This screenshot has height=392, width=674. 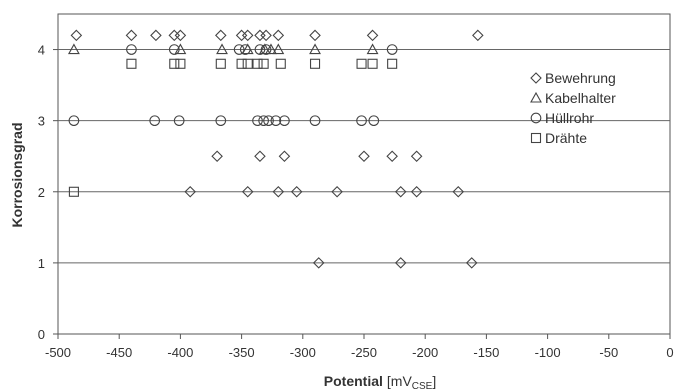 I want to click on x-axis-title-main: Potential, so click(x=353, y=381).